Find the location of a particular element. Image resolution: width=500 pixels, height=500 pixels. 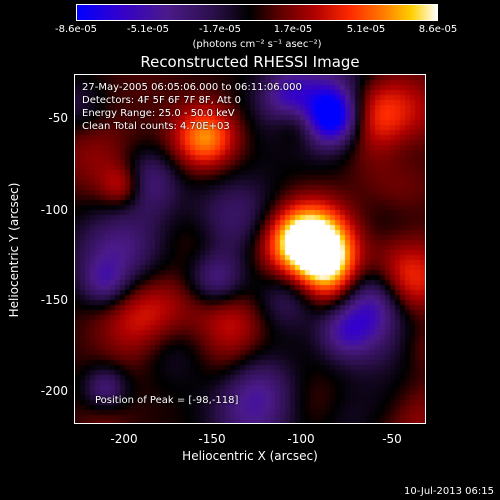

colorbar-tick-label: -1.7e-05 is located at coordinates (220, 29).